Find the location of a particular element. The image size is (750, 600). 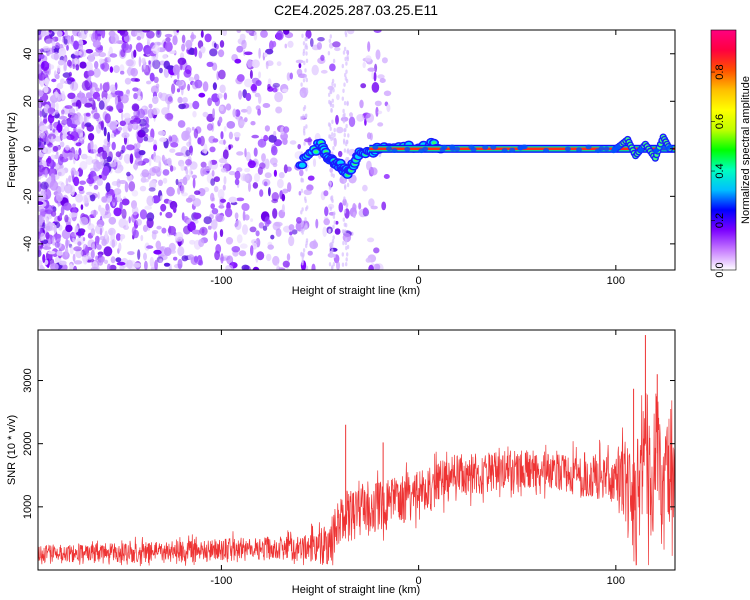

colorbar-tick-label: 0.4 is located at coordinates (720, 170).